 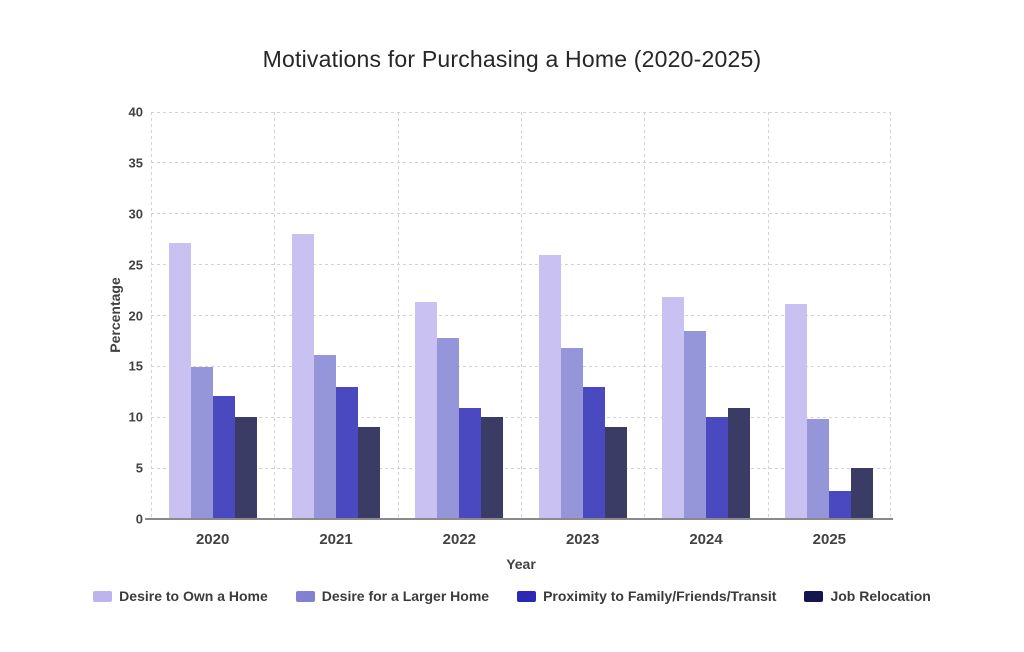 I want to click on y-tick-label: 15, so click(x=135, y=366).